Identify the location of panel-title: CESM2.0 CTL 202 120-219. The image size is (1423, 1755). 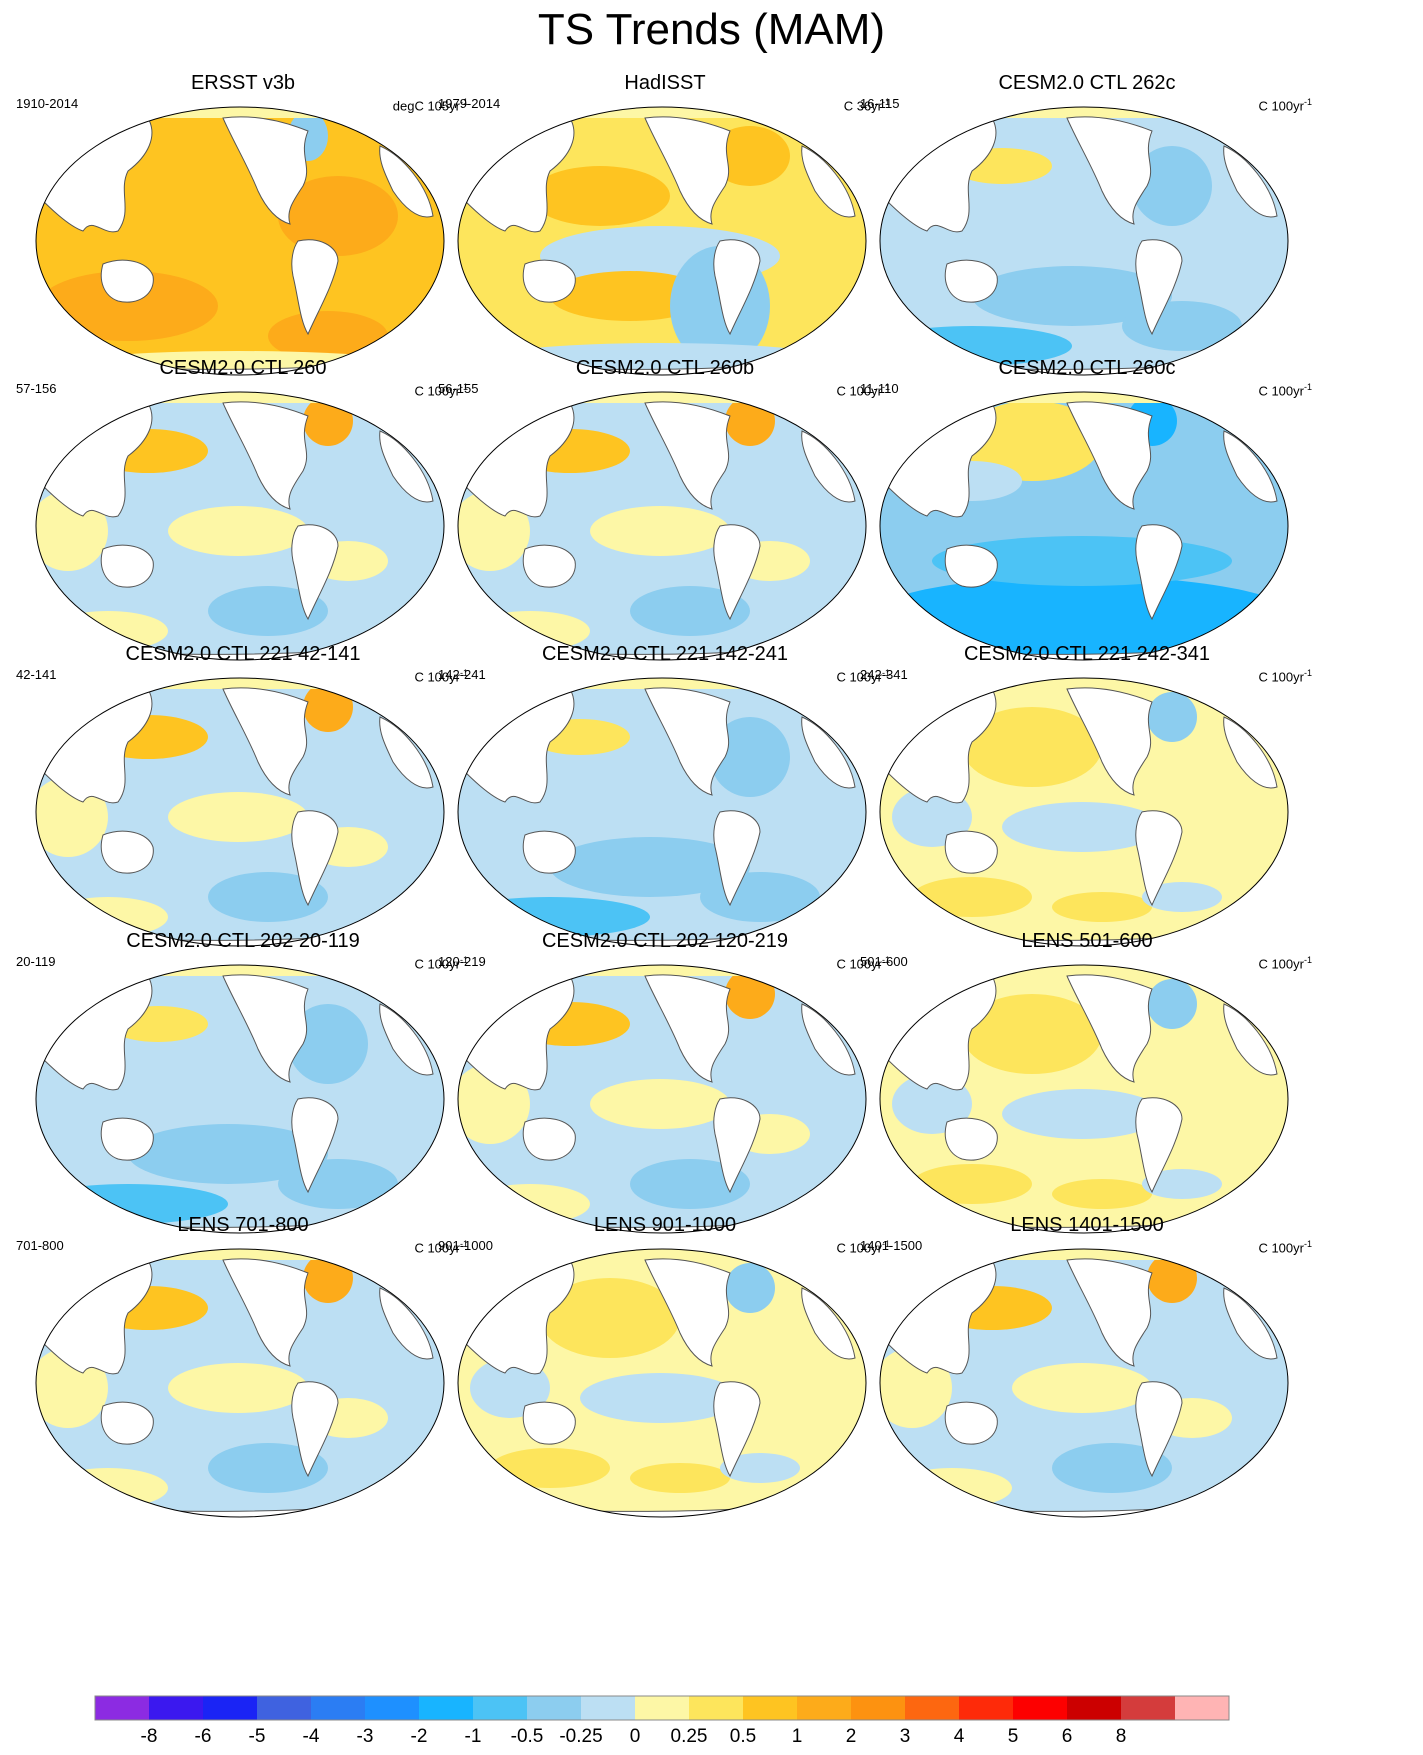
(665, 941).